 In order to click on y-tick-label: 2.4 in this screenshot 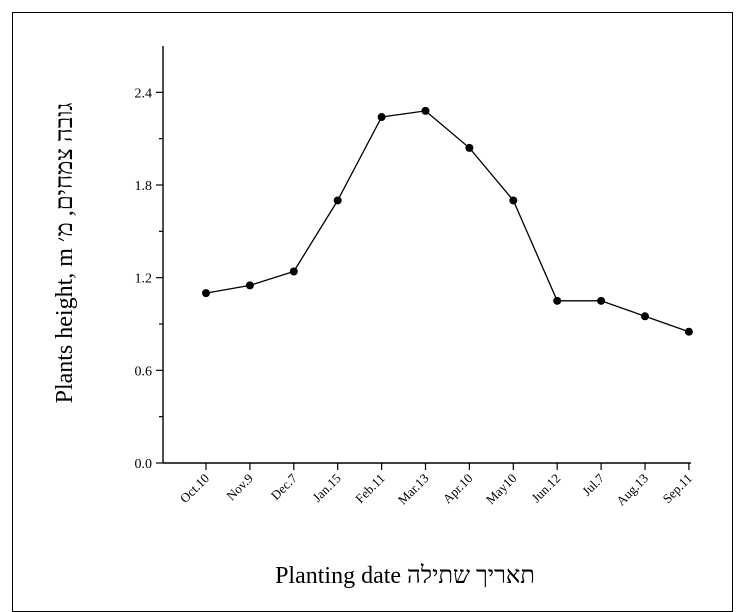, I will do `click(144, 93)`.